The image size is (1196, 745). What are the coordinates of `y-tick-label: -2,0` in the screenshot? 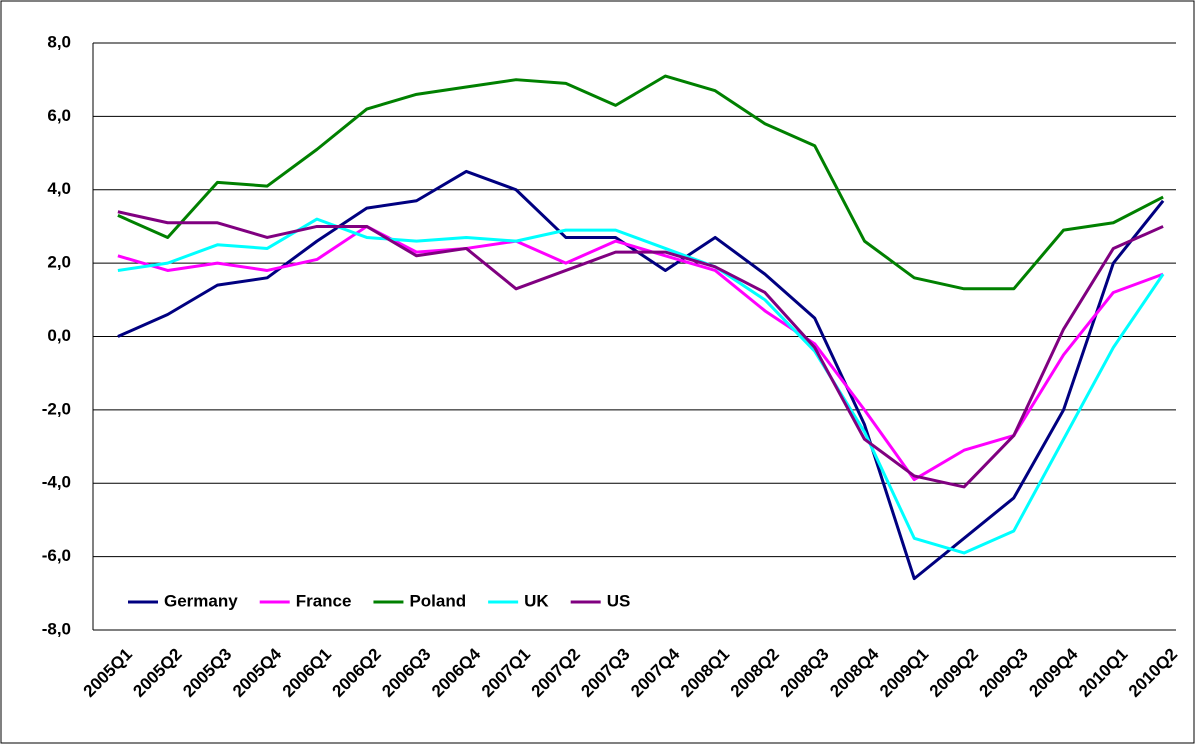 It's located at (56, 408).